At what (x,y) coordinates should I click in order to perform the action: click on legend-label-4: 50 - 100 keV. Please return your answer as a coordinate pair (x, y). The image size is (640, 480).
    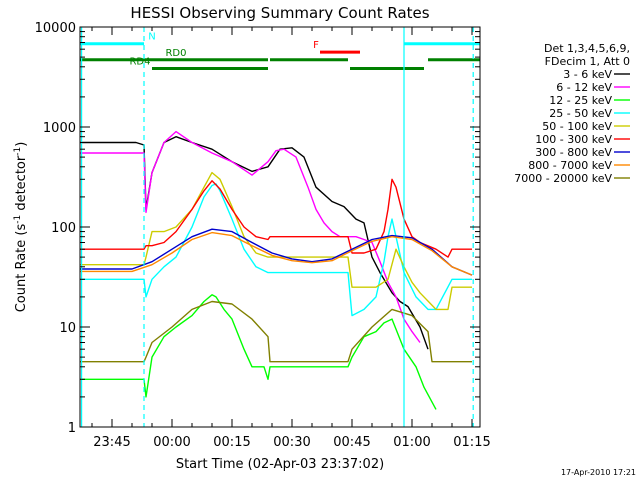
    Looking at the image, I should click on (577, 126).